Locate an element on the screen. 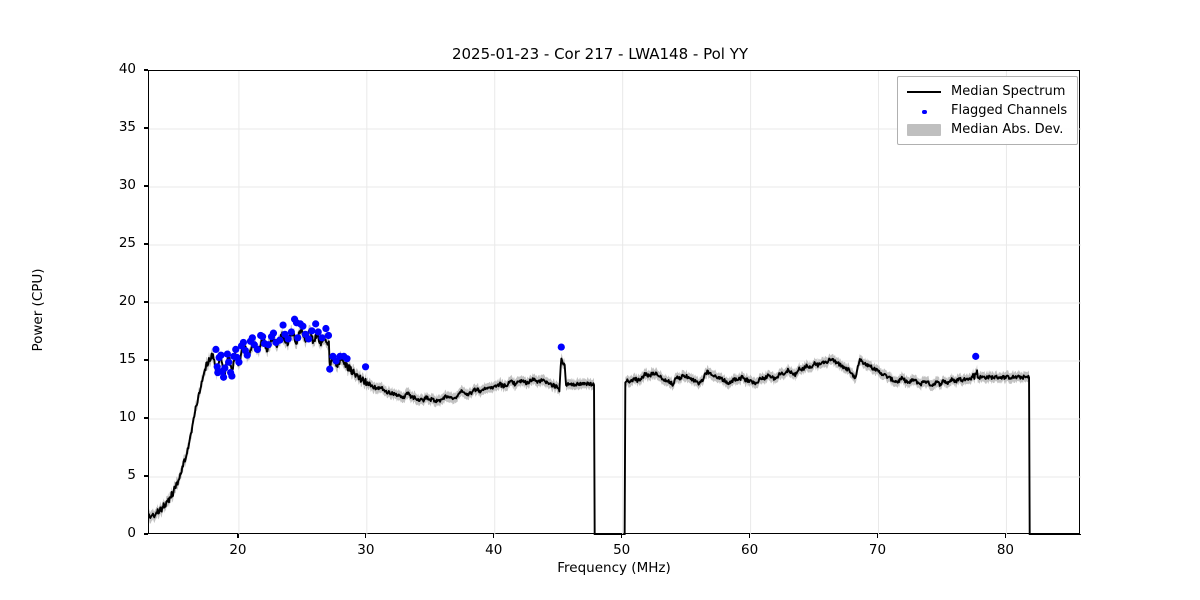 The width and height of the screenshot is (1200, 600). page-title: 2025-01-23 - Cor 217 - LWA148 - Pol YY is located at coordinates (600, 54).